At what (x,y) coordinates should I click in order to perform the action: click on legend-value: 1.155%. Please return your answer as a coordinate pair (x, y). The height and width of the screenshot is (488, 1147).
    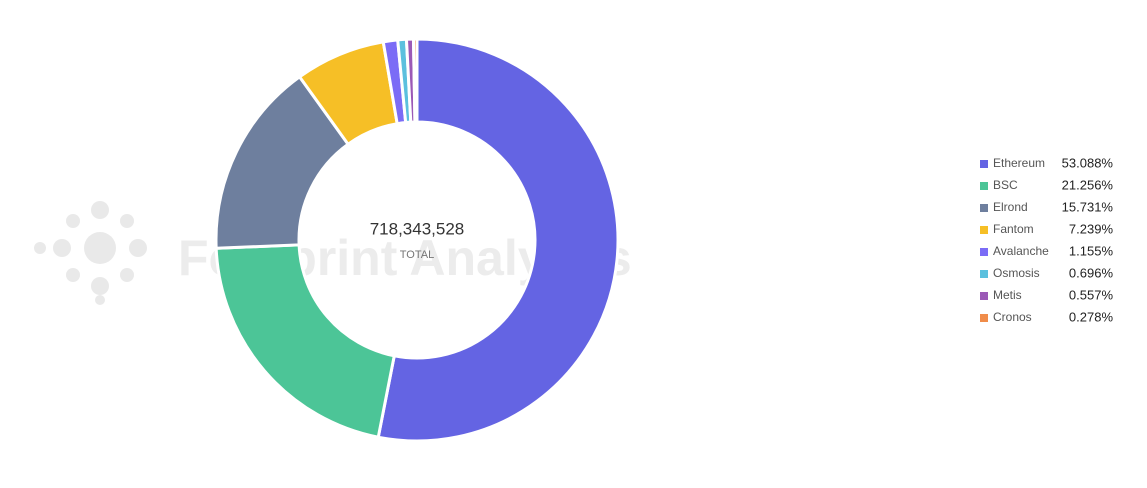
    Looking at the image, I should click on (1091, 250).